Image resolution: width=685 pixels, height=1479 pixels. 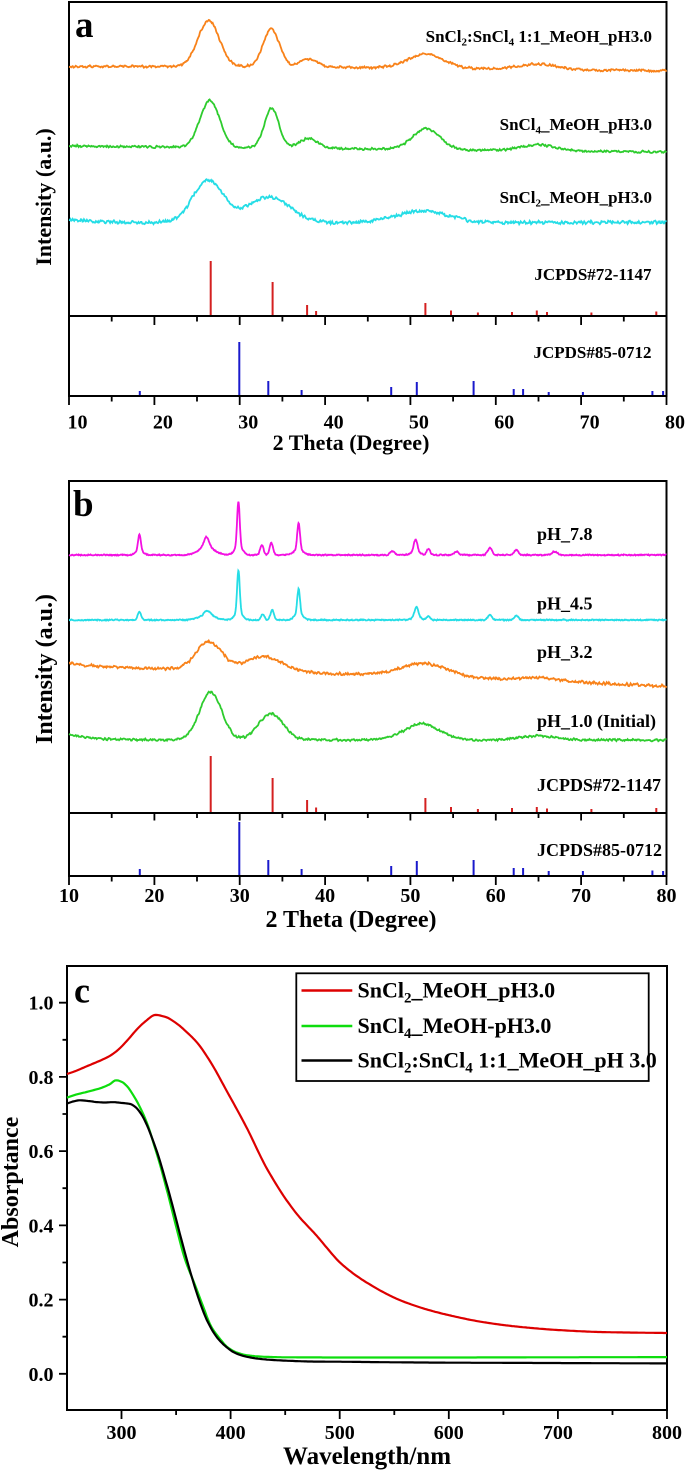 I want to click on svg-text: 0.8, so click(x=41, y=1078).